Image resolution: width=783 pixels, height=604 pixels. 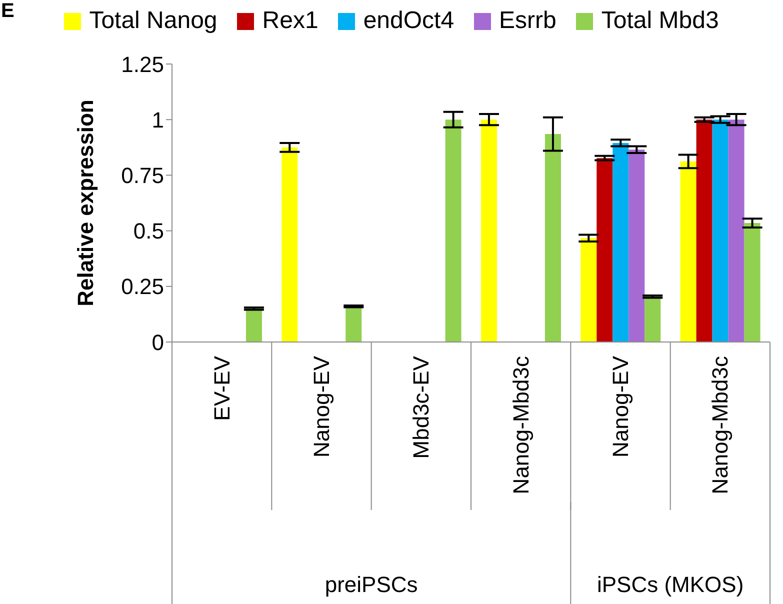 I want to click on legend-label: endOct4, so click(x=408, y=21).